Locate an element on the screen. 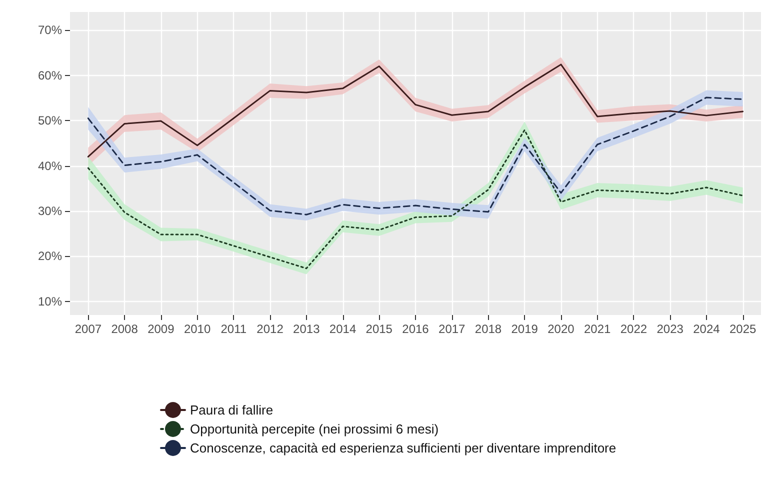 This screenshot has width=765, height=477. x-tick-label: 2022 is located at coordinates (634, 329).